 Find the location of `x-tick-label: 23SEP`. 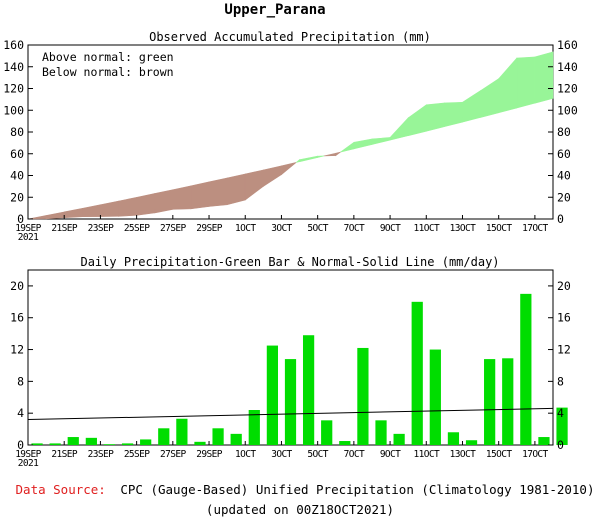

x-tick-label: 23SEP is located at coordinates (101, 228).